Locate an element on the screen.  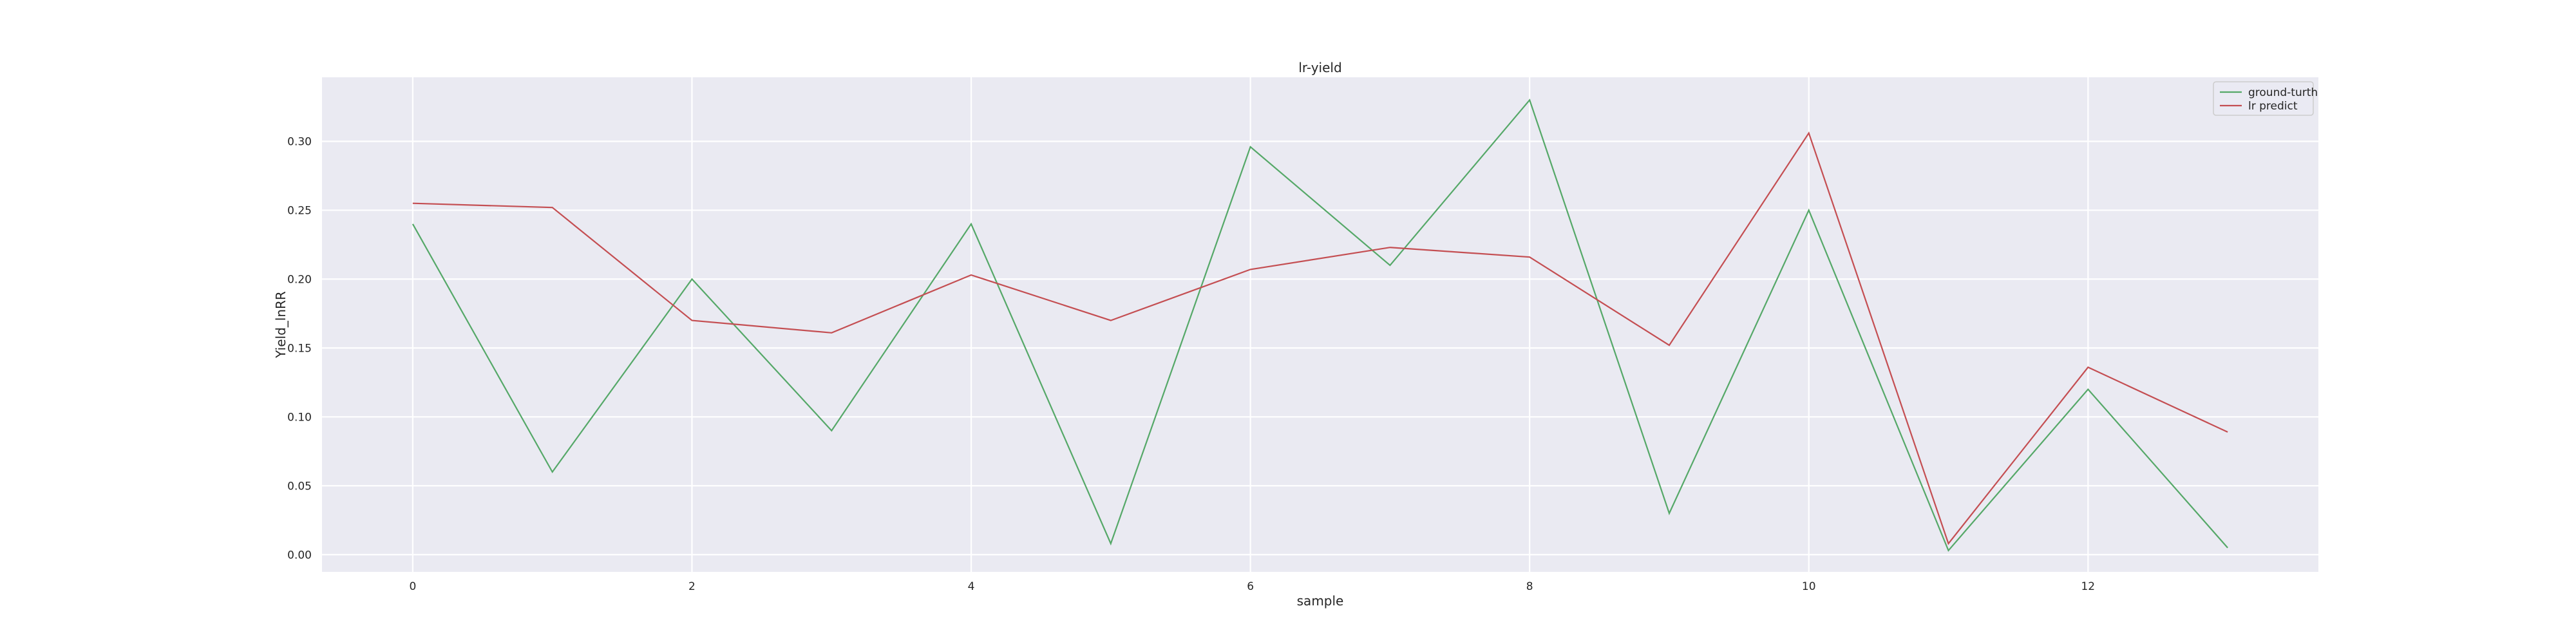
x-tick-label: 6 is located at coordinates (1251, 587).